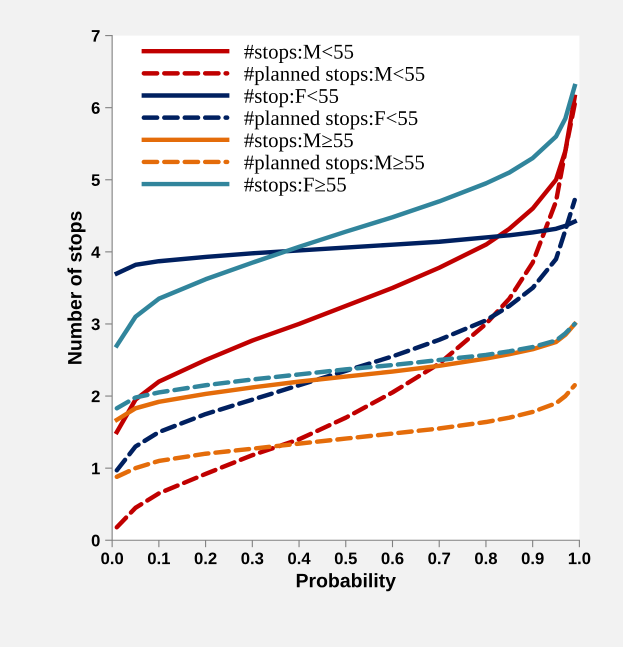 The width and height of the screenshot is (623, 647). What do you see at coordinates (486, 558) in the screenshot?
I see `x-tick-label: 0.8` at bounding box center [486, 558].